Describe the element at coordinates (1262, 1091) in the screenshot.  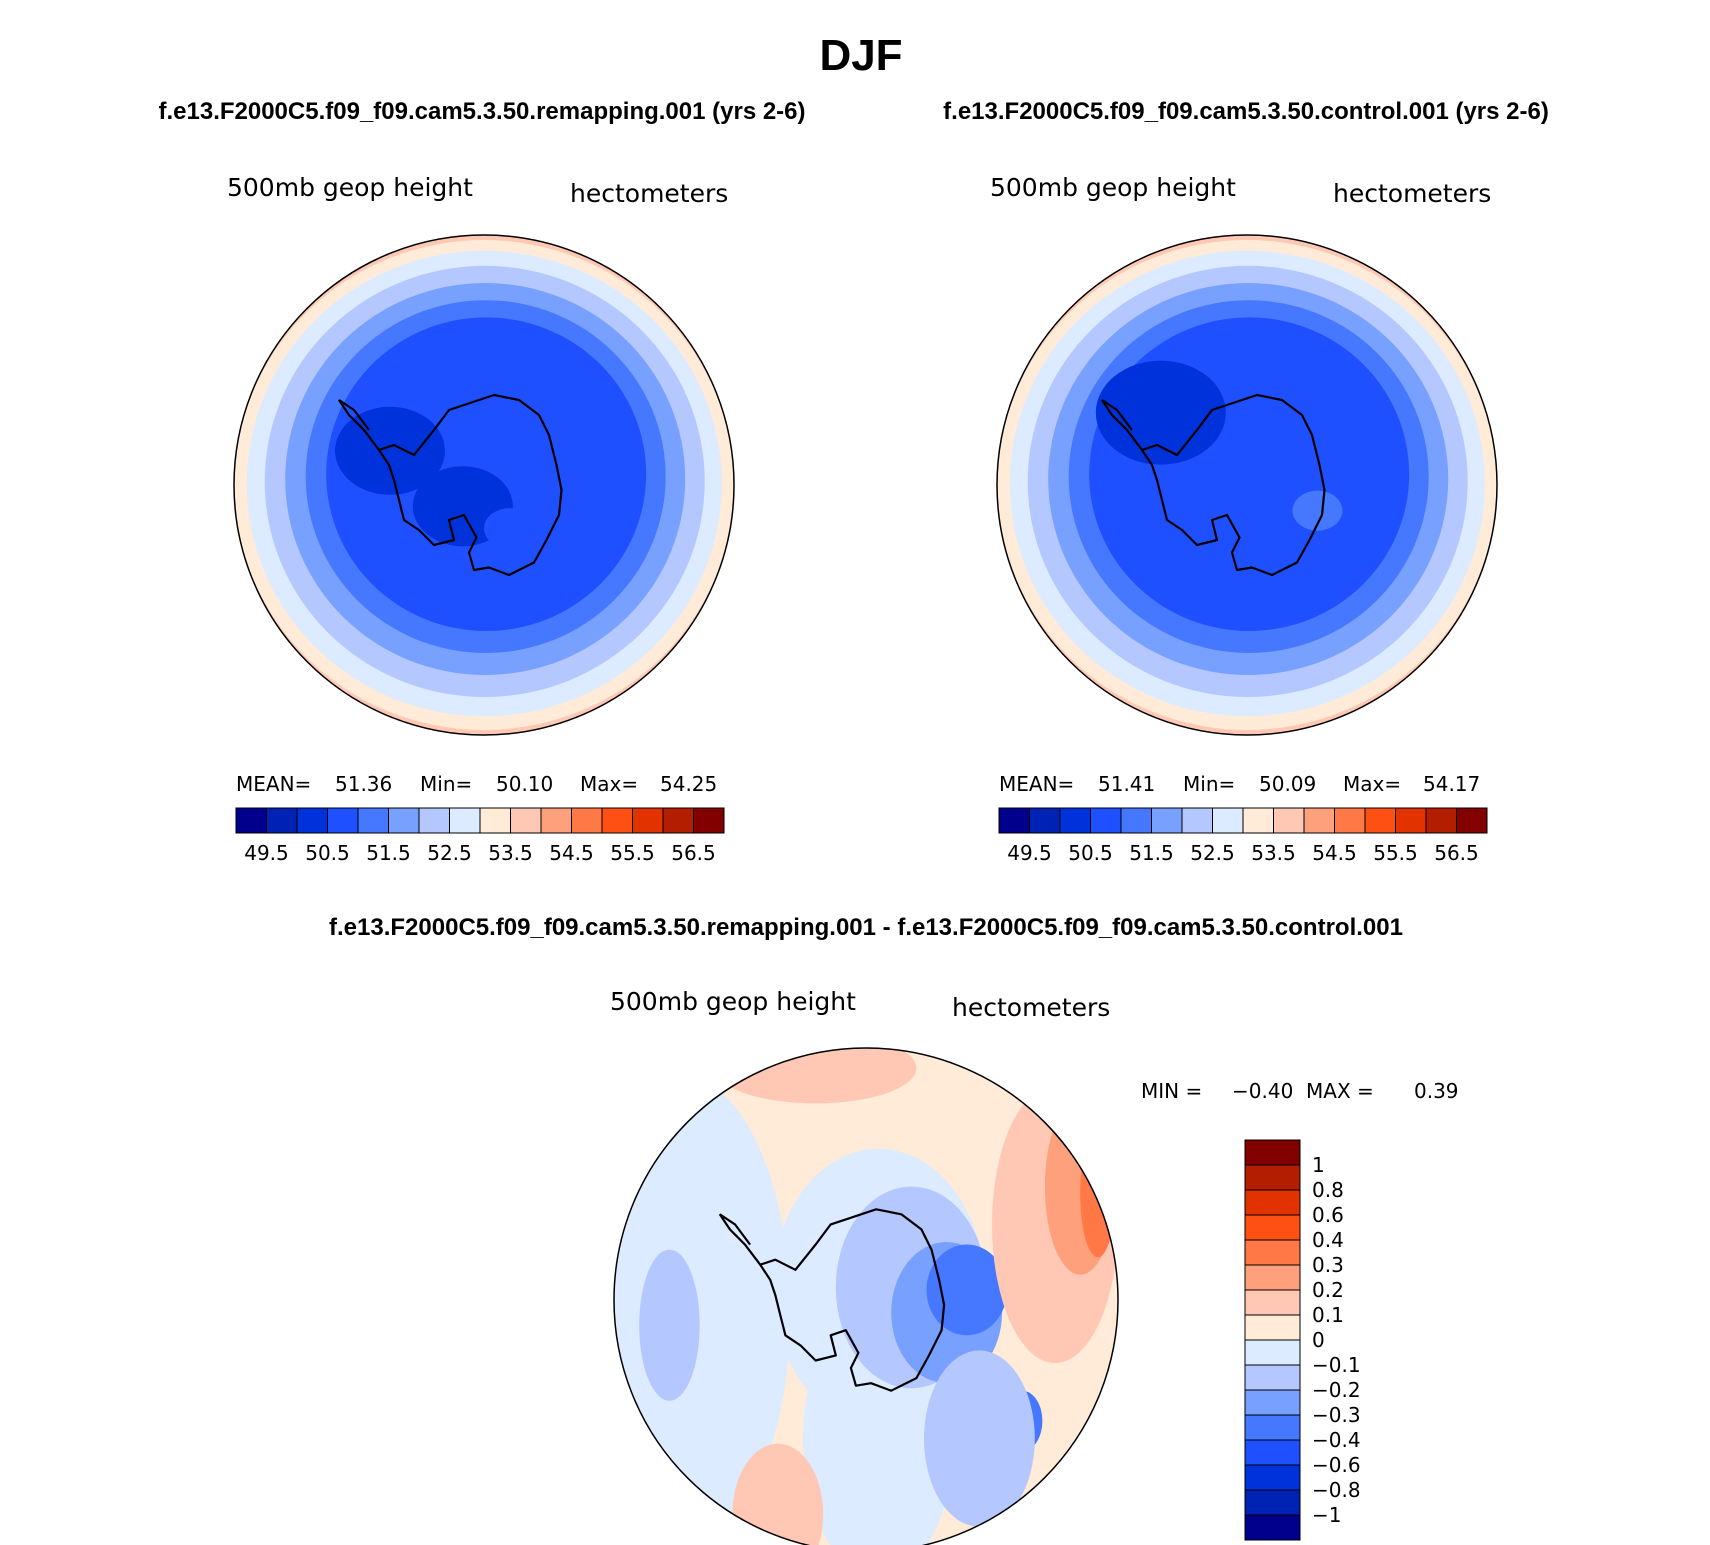
I see `min-value: −0.40` at that location.